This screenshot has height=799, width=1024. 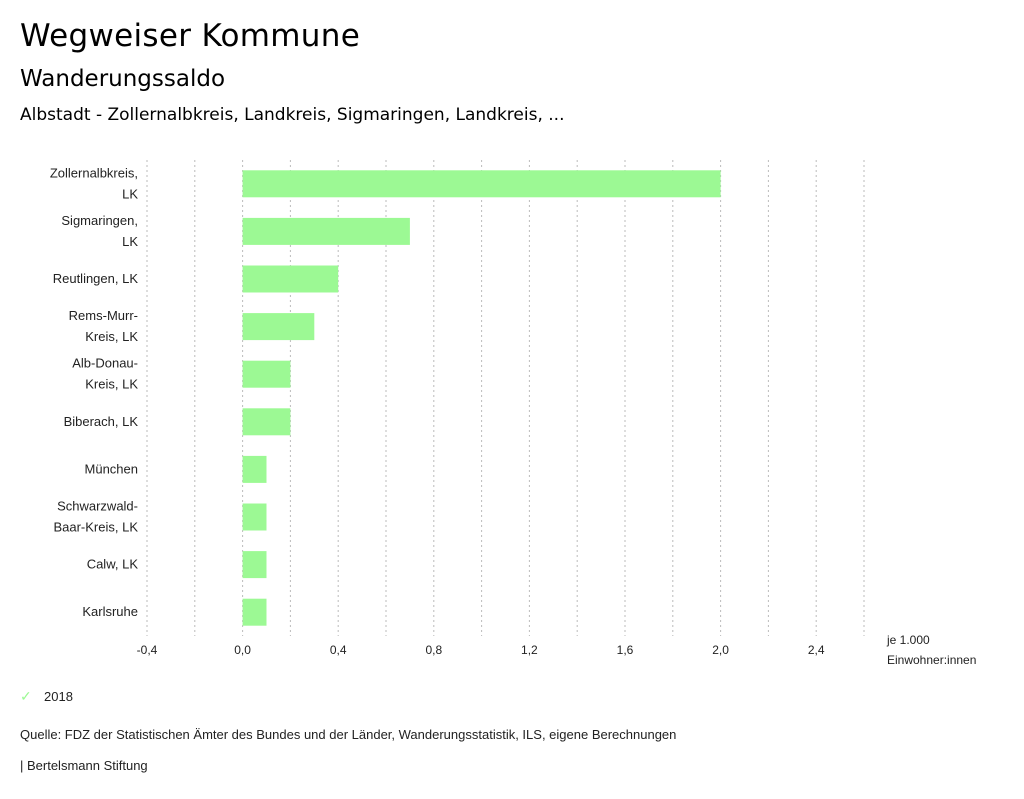 I want to click on legend-item-2018: ✓ 2018, so click(x=46, y=696).